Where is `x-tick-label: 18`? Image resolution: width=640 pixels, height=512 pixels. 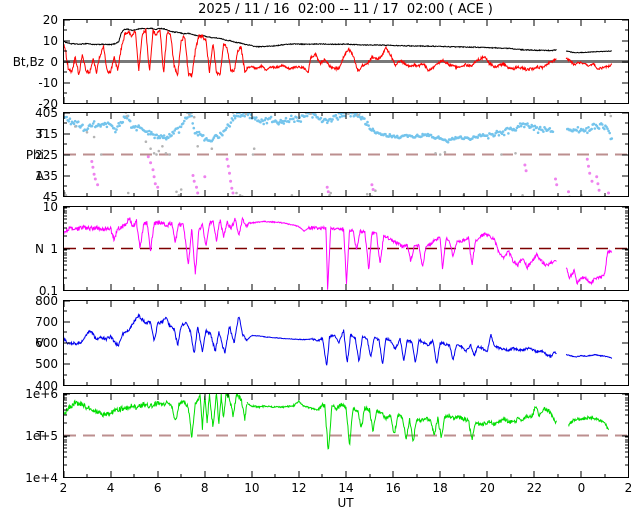
x-tick-label: 18 is located at coordinates (440, 488).